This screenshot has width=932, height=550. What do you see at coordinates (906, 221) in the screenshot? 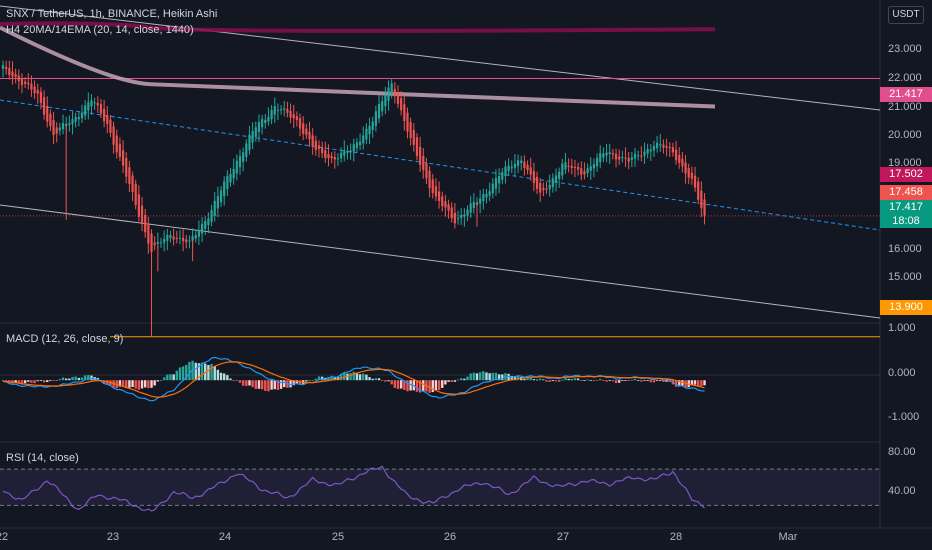
I see `bar-countdown: 18:08` at bounding box center [906, 221].